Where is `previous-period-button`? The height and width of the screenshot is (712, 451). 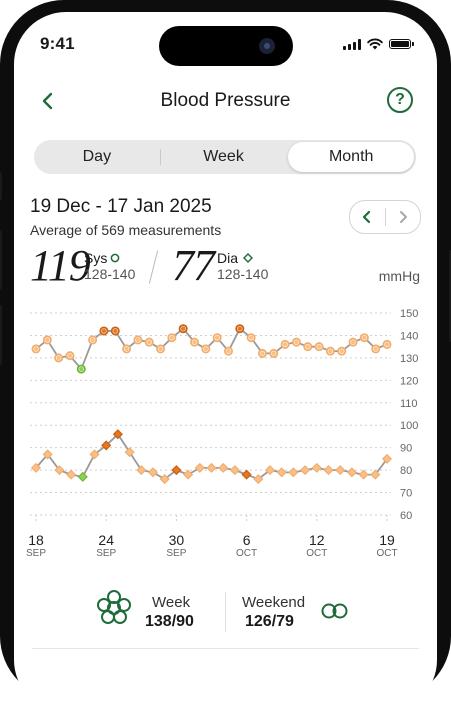
previous-period-button is located at coordinates (367, 217).